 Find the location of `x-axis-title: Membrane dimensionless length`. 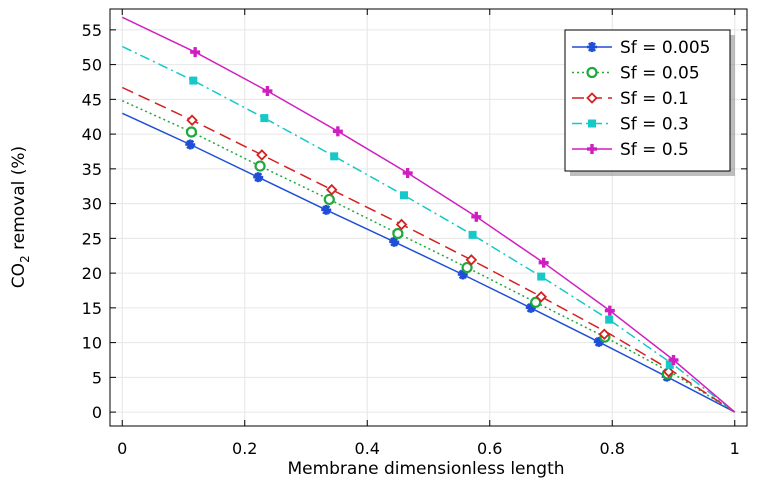

x-axis-title: Membrane dimensionless length is located at coordinates (425, 469).